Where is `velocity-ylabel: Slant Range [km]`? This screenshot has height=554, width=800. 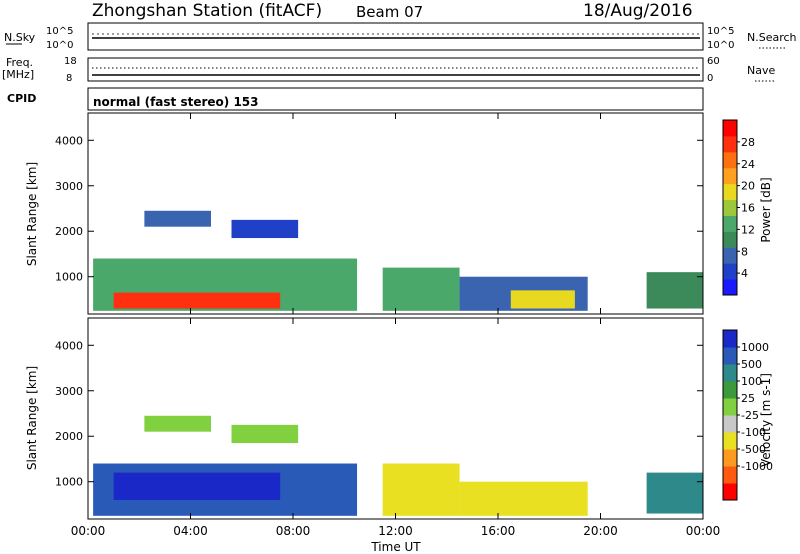
velocity-ylabel: Slant Range [km] is located at coordinates (32, 418).